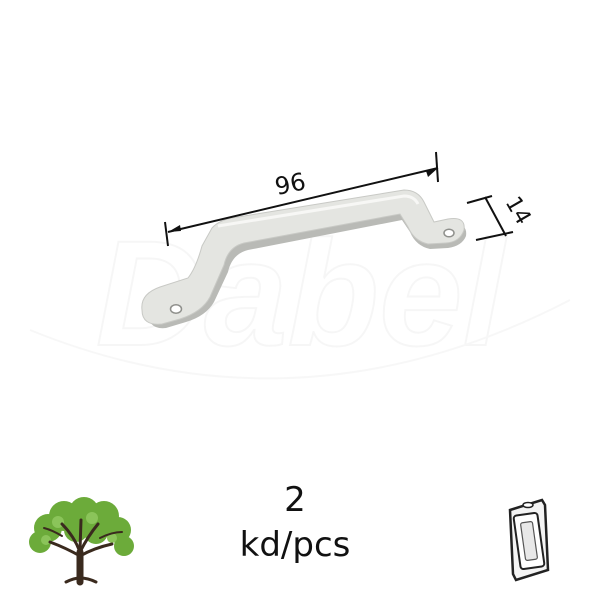 The width and height of the screenshot is (600, 600). Describe the element at coordinates (295, 545) in the screenshot. I see `quantity-unit: kd/pcs` at that location.